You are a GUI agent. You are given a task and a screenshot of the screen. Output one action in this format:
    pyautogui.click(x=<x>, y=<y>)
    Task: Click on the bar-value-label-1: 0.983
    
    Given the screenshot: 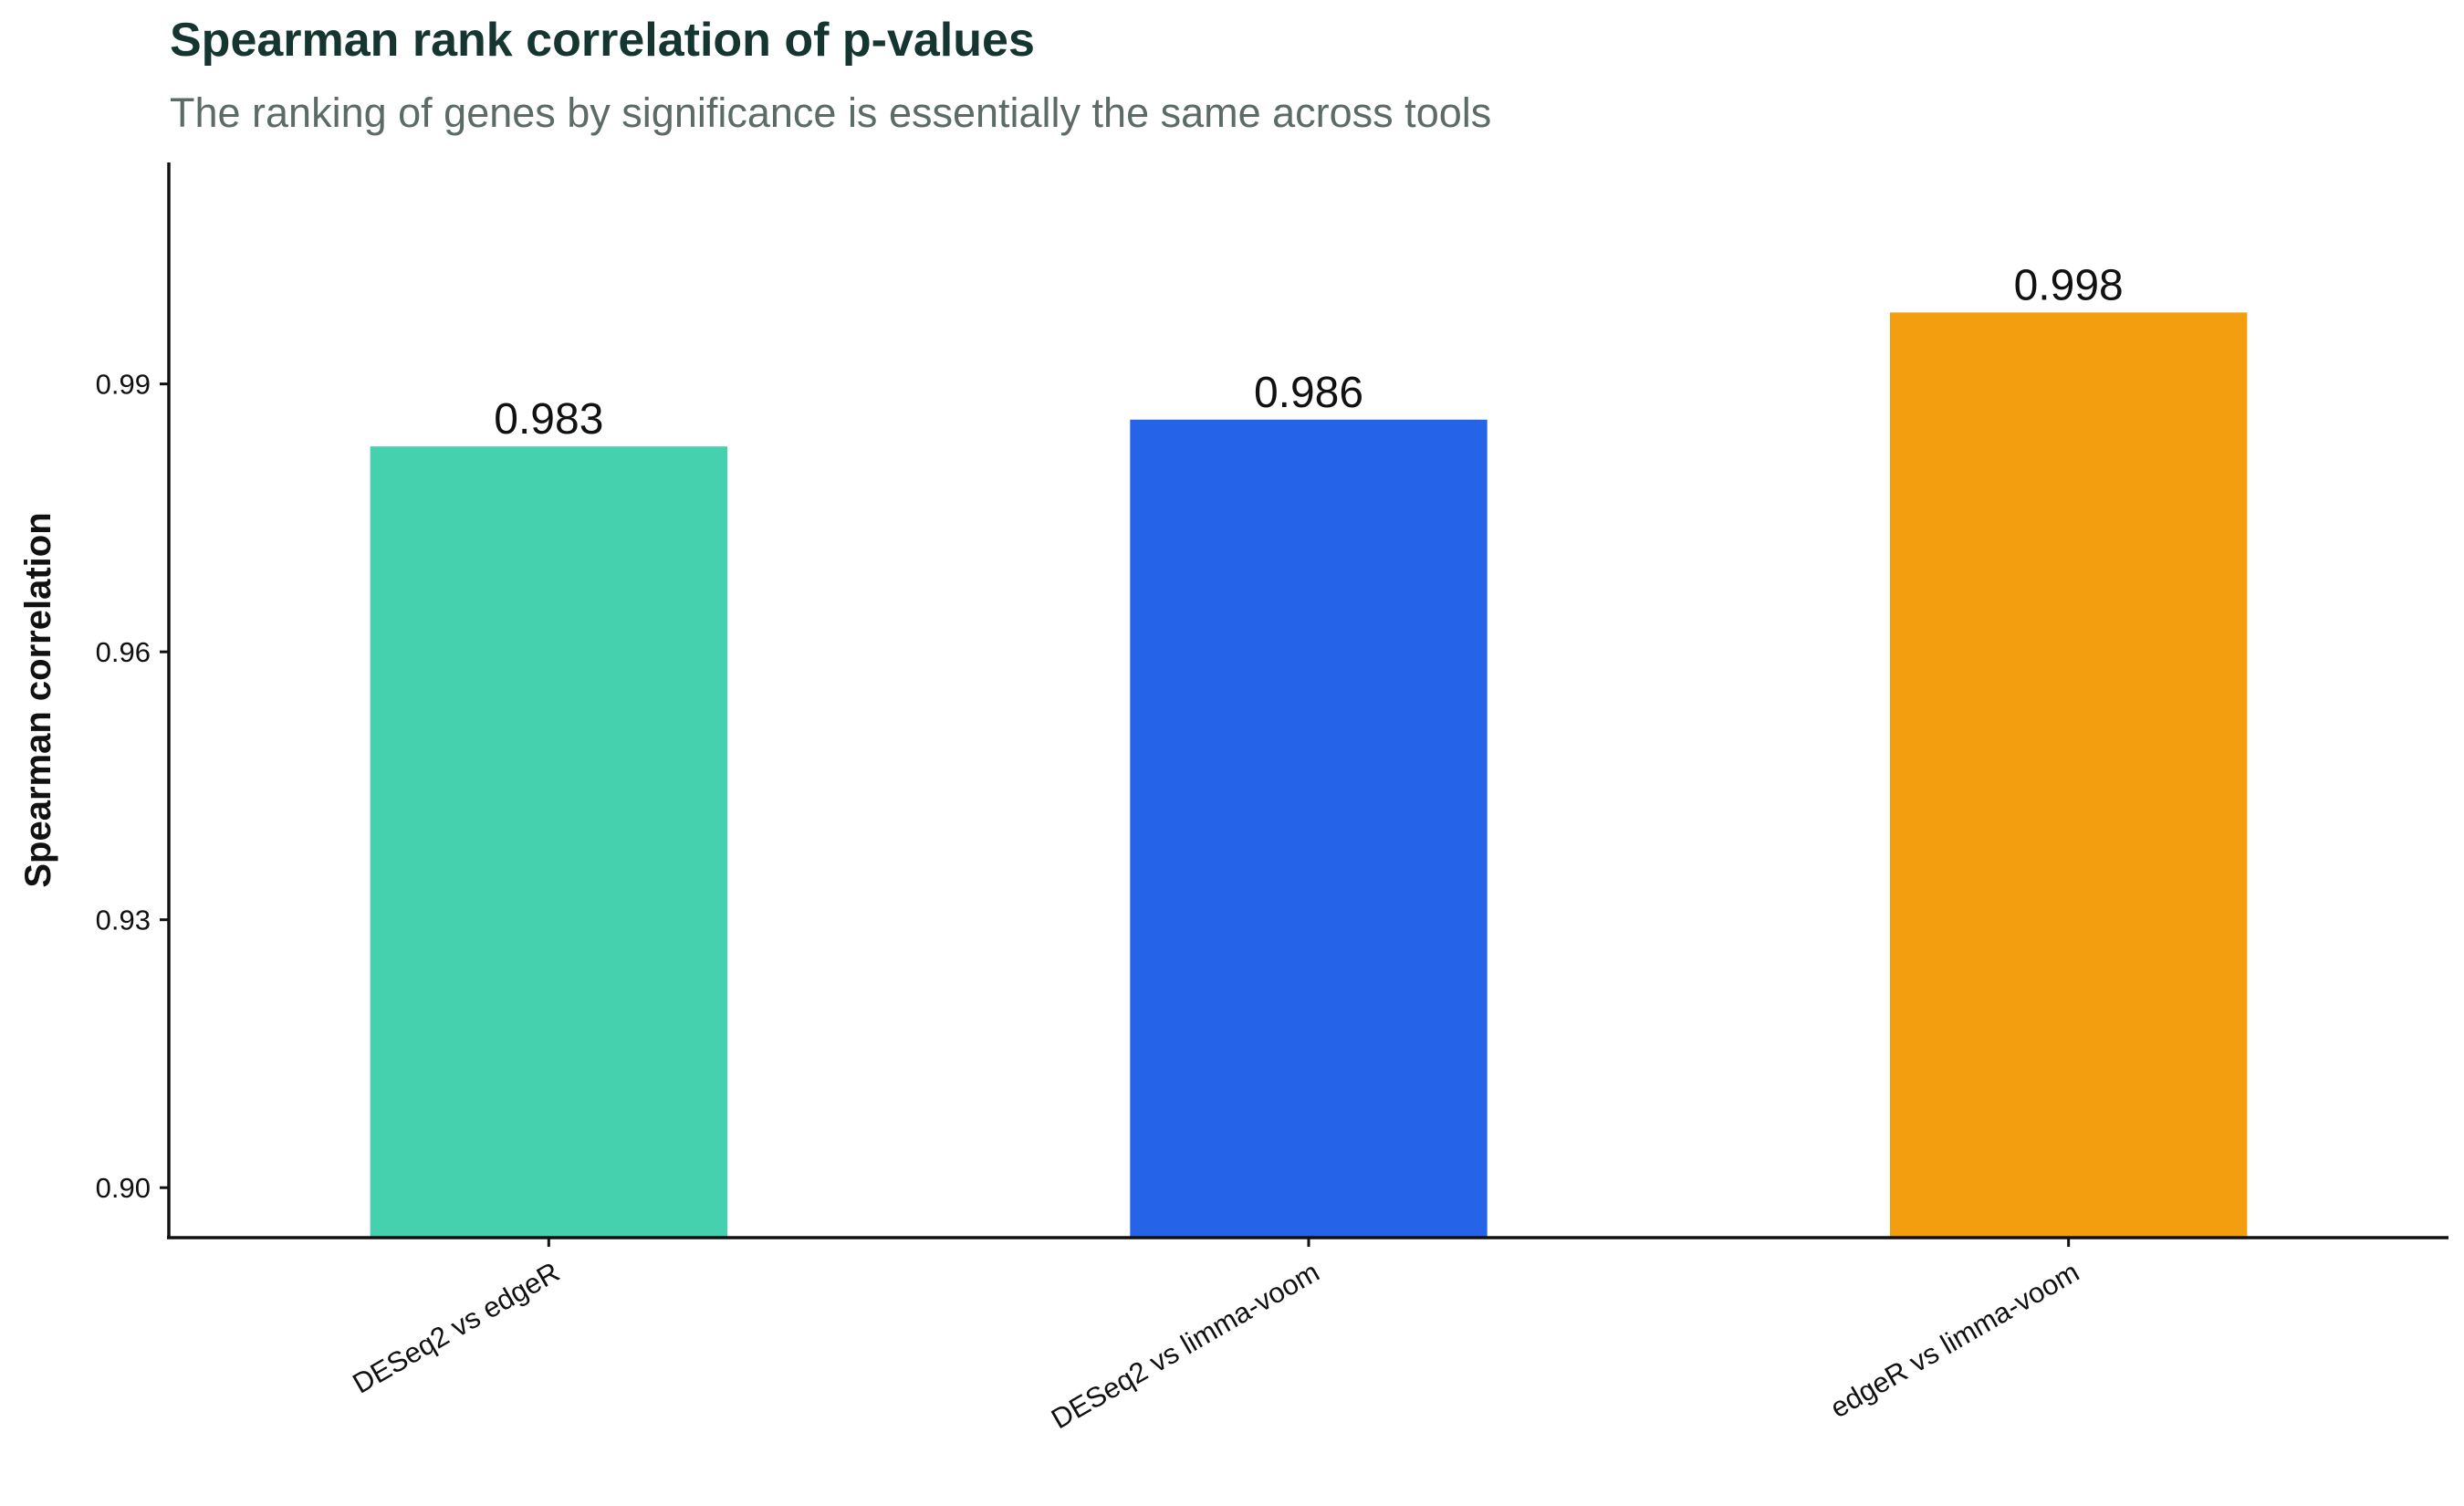 What is the action you would take?
    pyautogui.click(x=548, y=419)
    